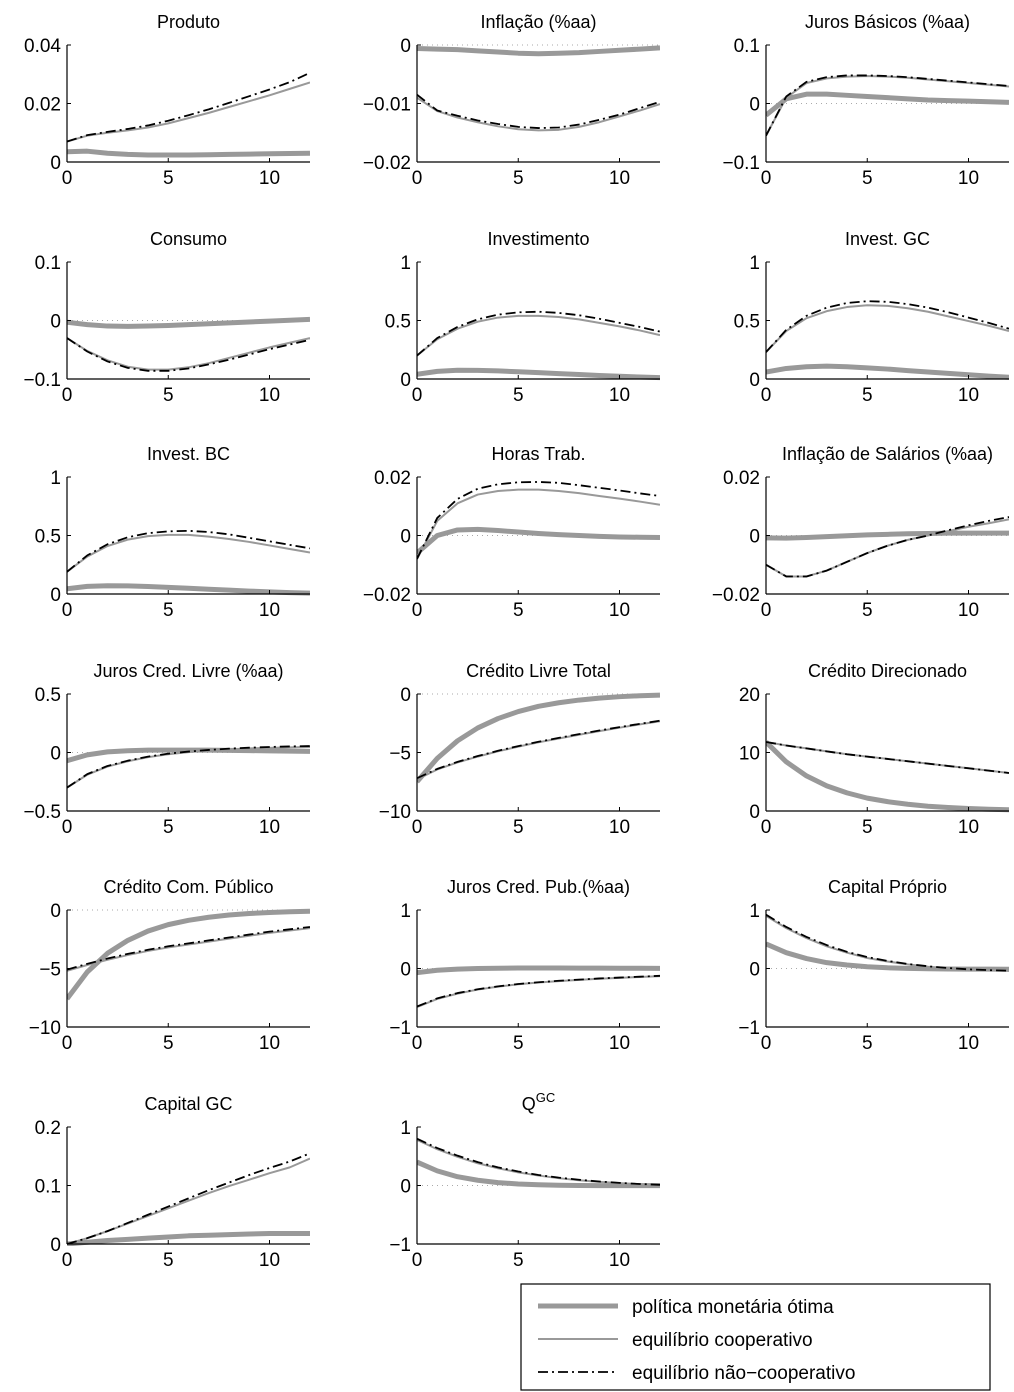 The image size is (1014, 1392). What do you see at coordinates (387, 163) in the screenshot?
I see `y-tick-label: −0.02` at bounding box center [387, 163].